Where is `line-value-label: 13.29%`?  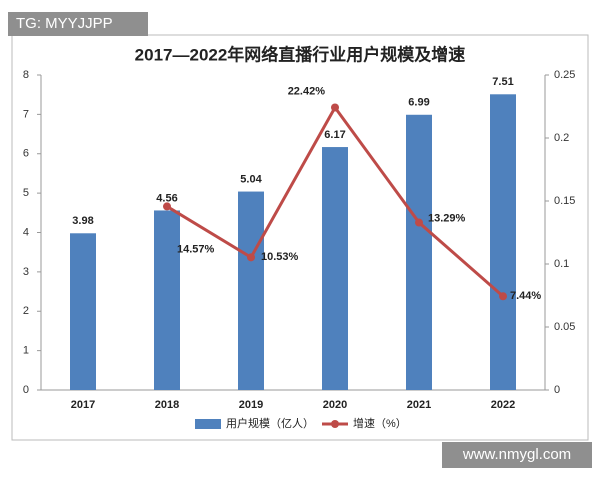
line-value-label: 13.29% is located at coordinates (447, 218).